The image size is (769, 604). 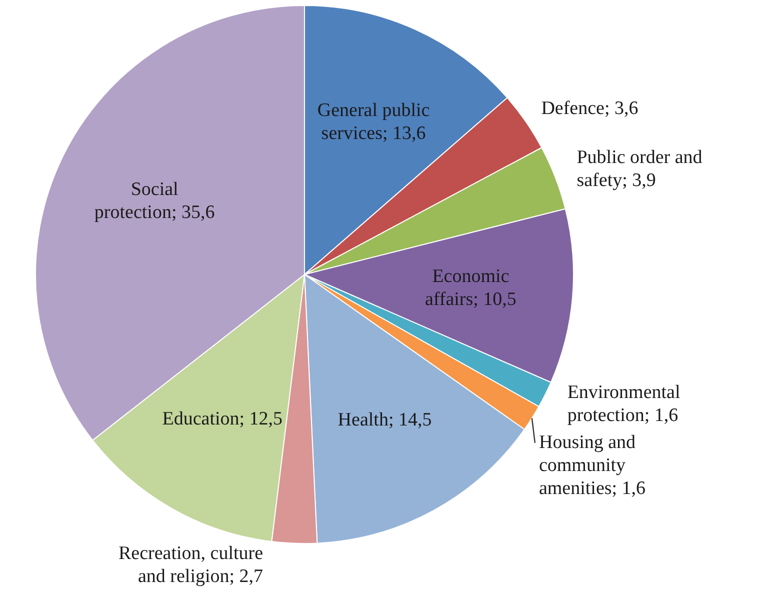 I want to click on slice-label: Health; 14,5, so click(x=385, y=420).